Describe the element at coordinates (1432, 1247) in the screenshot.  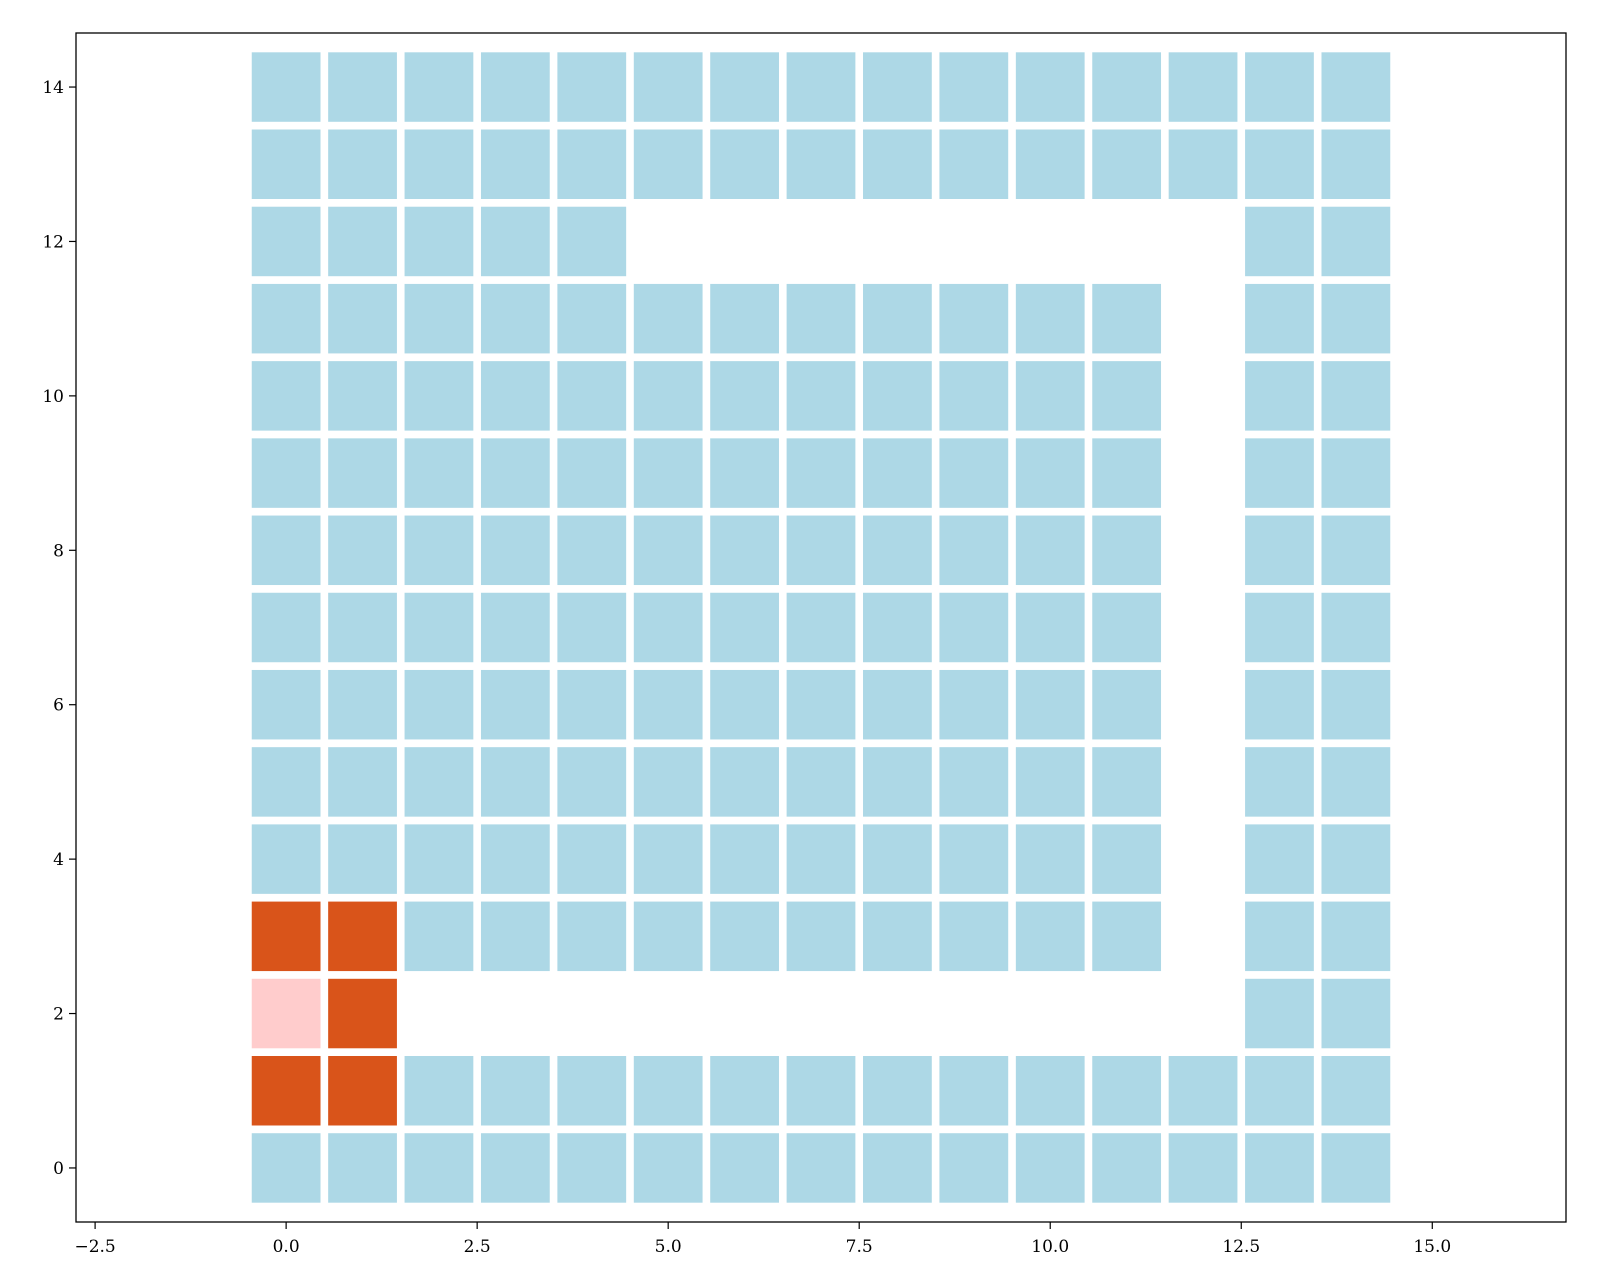
I see `x-tick-label: 15.0` at that location.